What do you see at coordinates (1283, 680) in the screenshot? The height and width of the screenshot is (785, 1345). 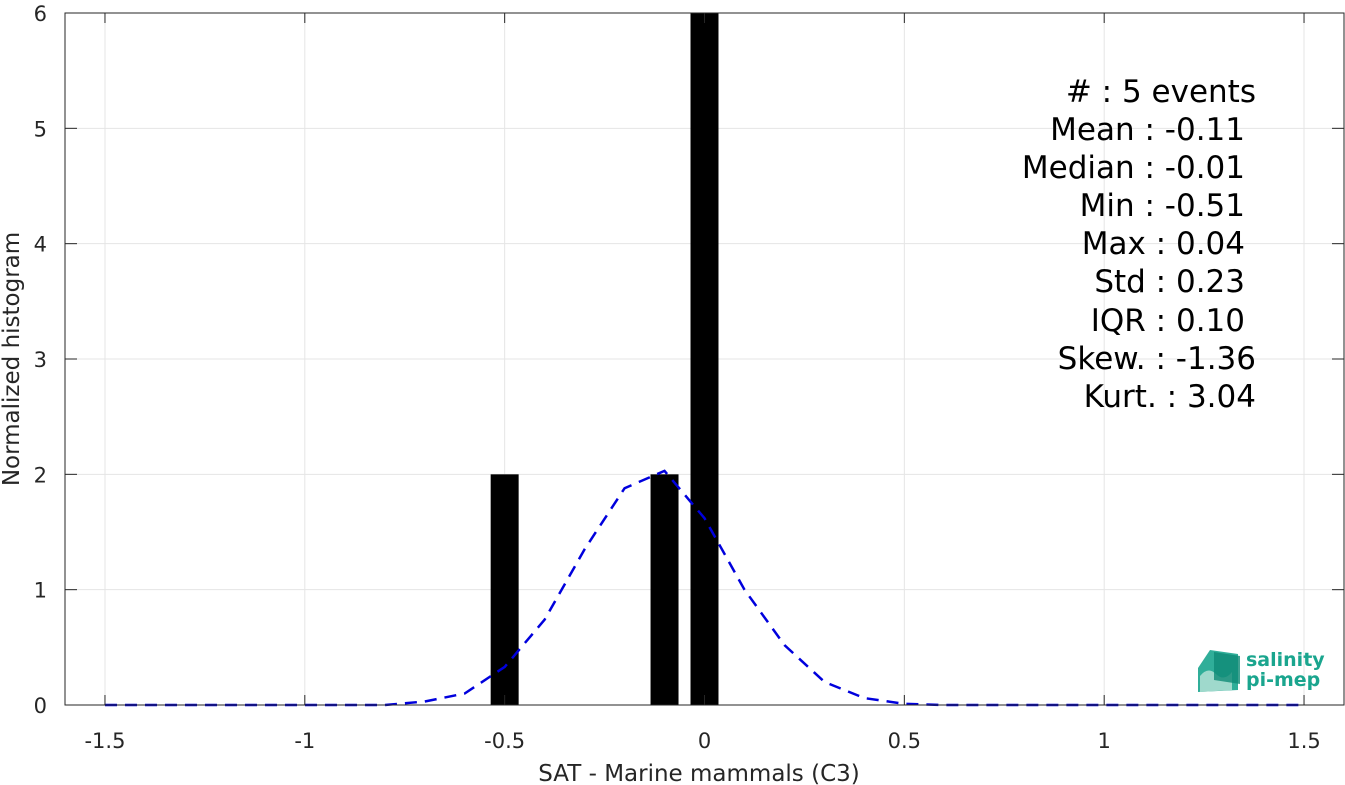 I see `logo-line-2: pi-mep` at bounding box center [1283, 680].